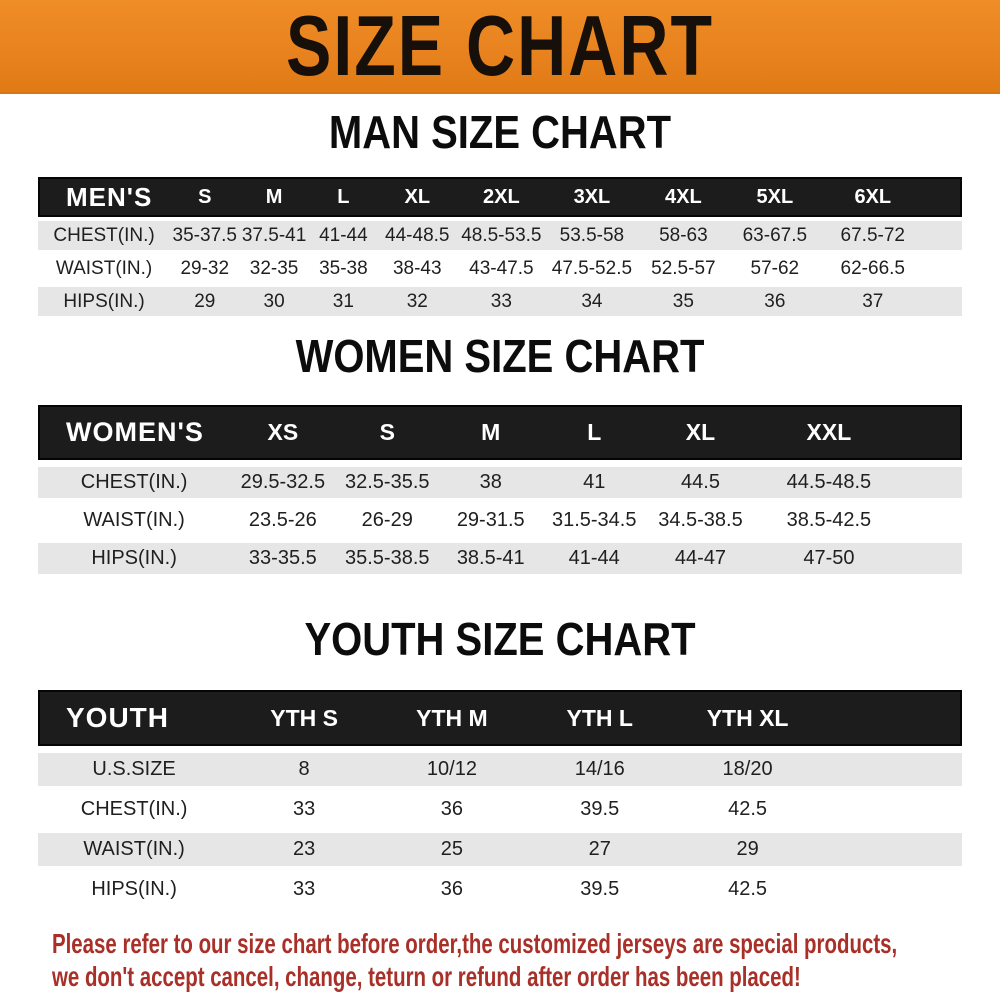 The width and height of the screenshot is (1000, 1000). I want to click on size-cell: 14/16, so click(599, 769).